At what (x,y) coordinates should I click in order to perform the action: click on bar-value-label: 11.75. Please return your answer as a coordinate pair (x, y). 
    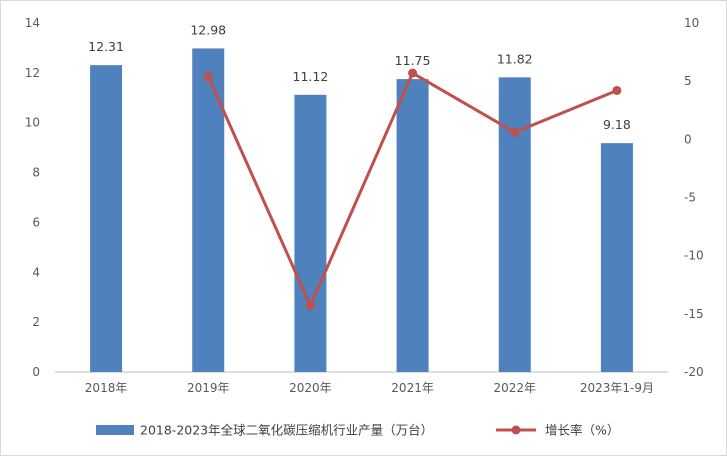
    Looking at the image, I should click on (413, 60).